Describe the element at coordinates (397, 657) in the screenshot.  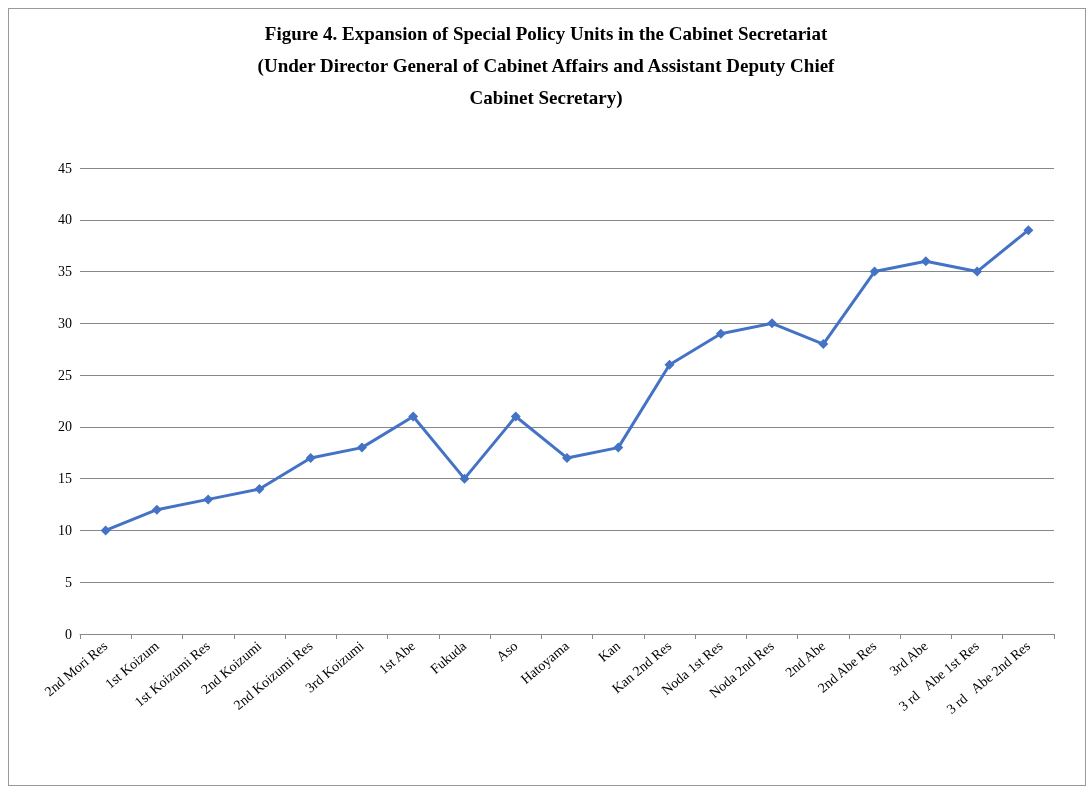
I see `x-tick-label: 1st Abe` at that location.